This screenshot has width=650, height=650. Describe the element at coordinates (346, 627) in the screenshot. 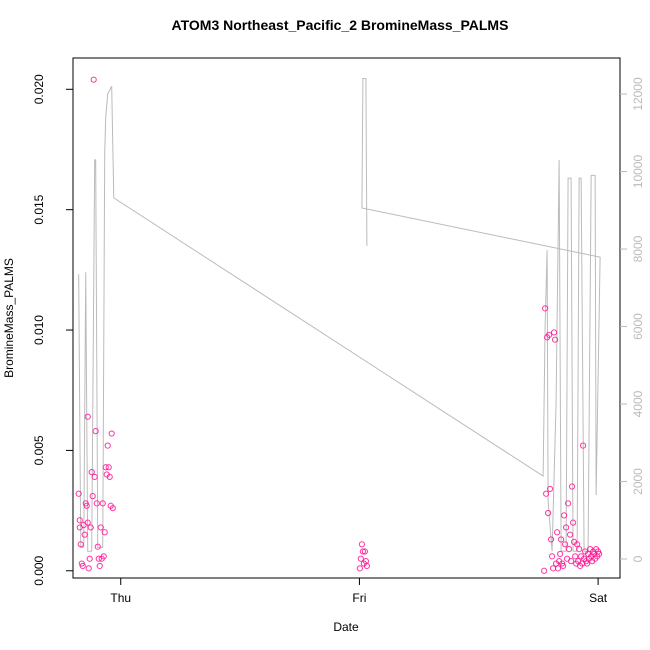

I see `x-axis-label: Date` at that location.